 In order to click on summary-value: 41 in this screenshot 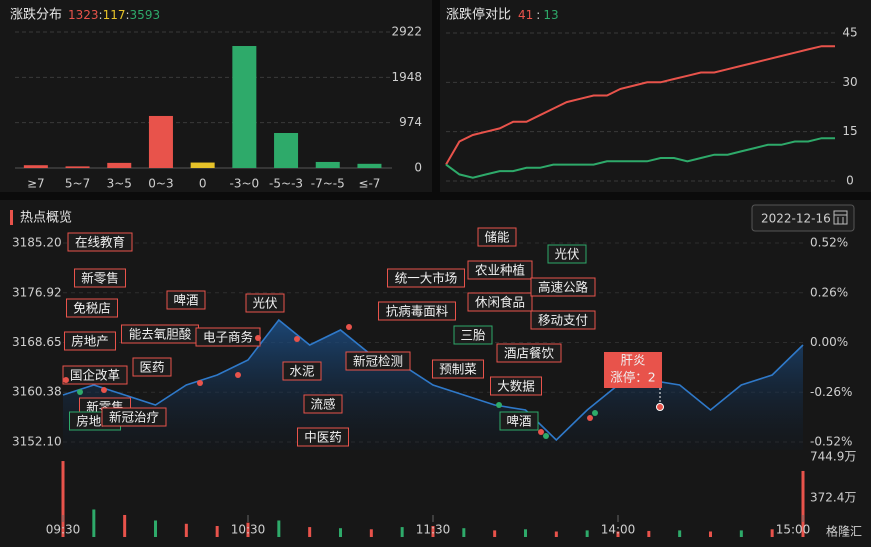, I will do `click(525, 15)`.